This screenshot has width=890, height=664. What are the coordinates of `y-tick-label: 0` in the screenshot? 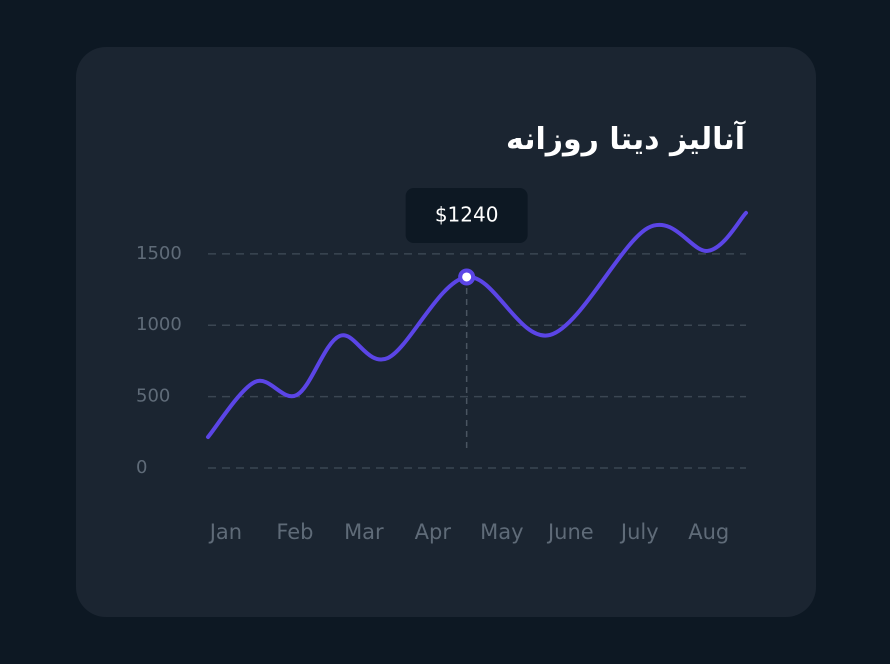 It's located at (141, 467).